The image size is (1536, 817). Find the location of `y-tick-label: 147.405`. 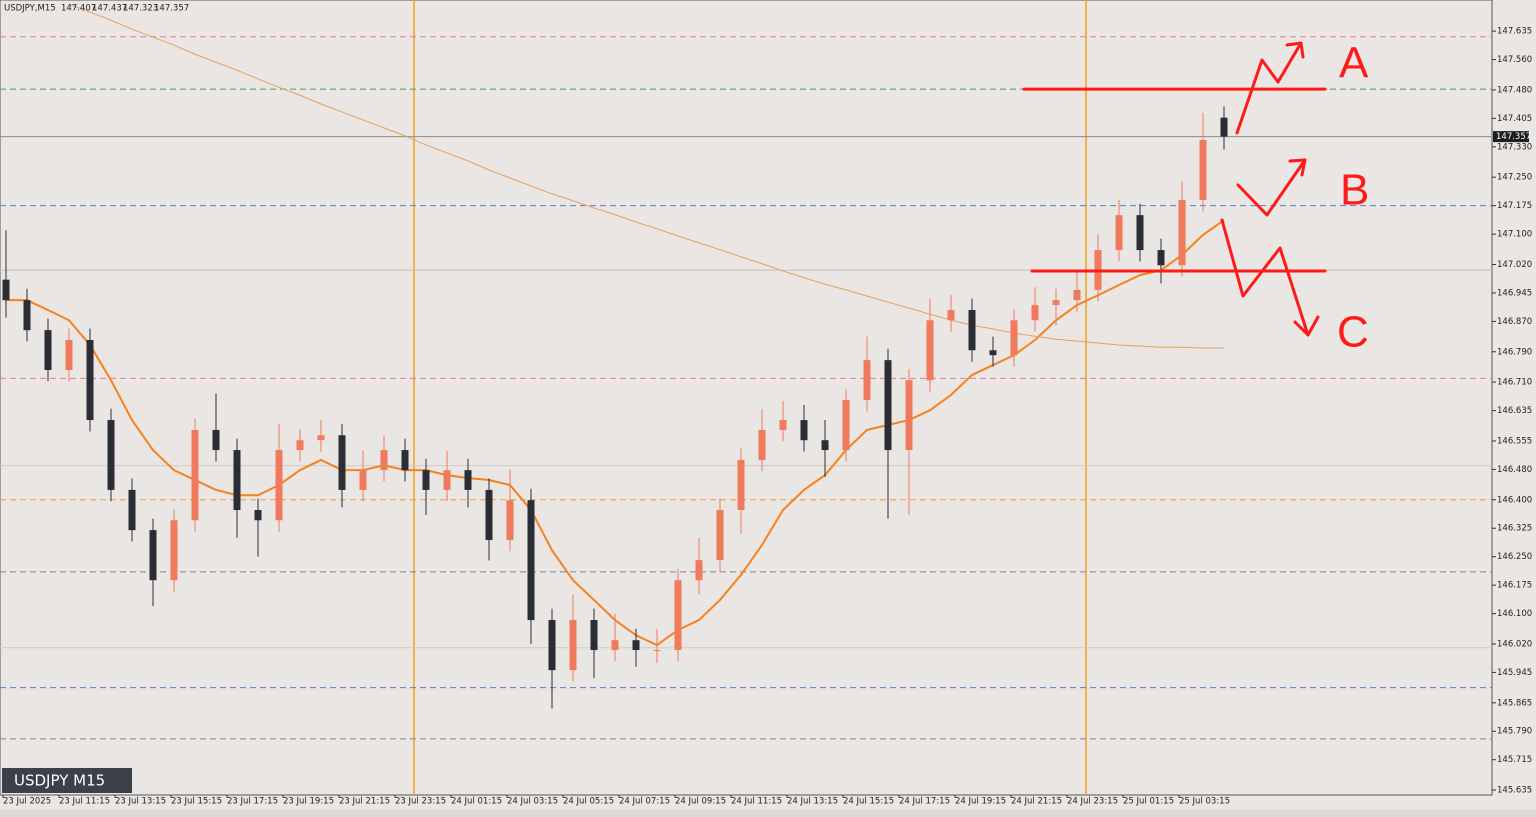

y-tick-label: 147.405 is located at coordinates (1514, 119).